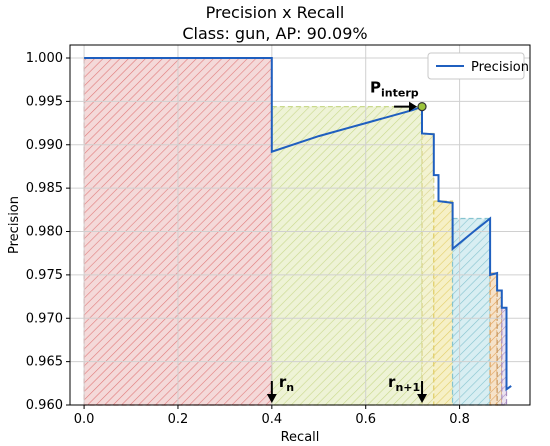 Image resolution: width=550 pixels, height=446 pixels. I want to click on y-tick-label: 0.975, so click(44, 275).